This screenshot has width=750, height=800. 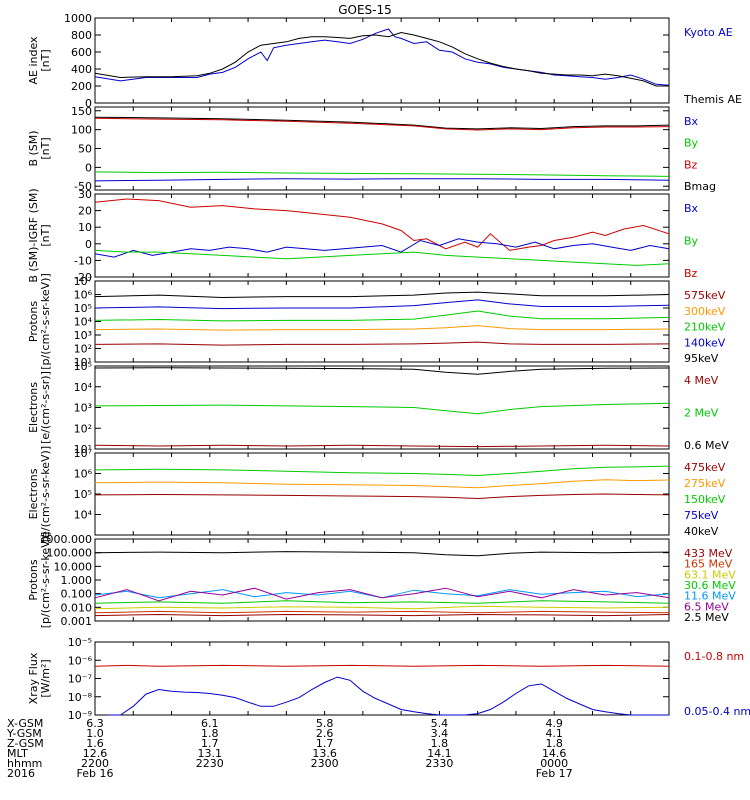 I want to click on series-line-2-mev, so click(x=382, y=408).